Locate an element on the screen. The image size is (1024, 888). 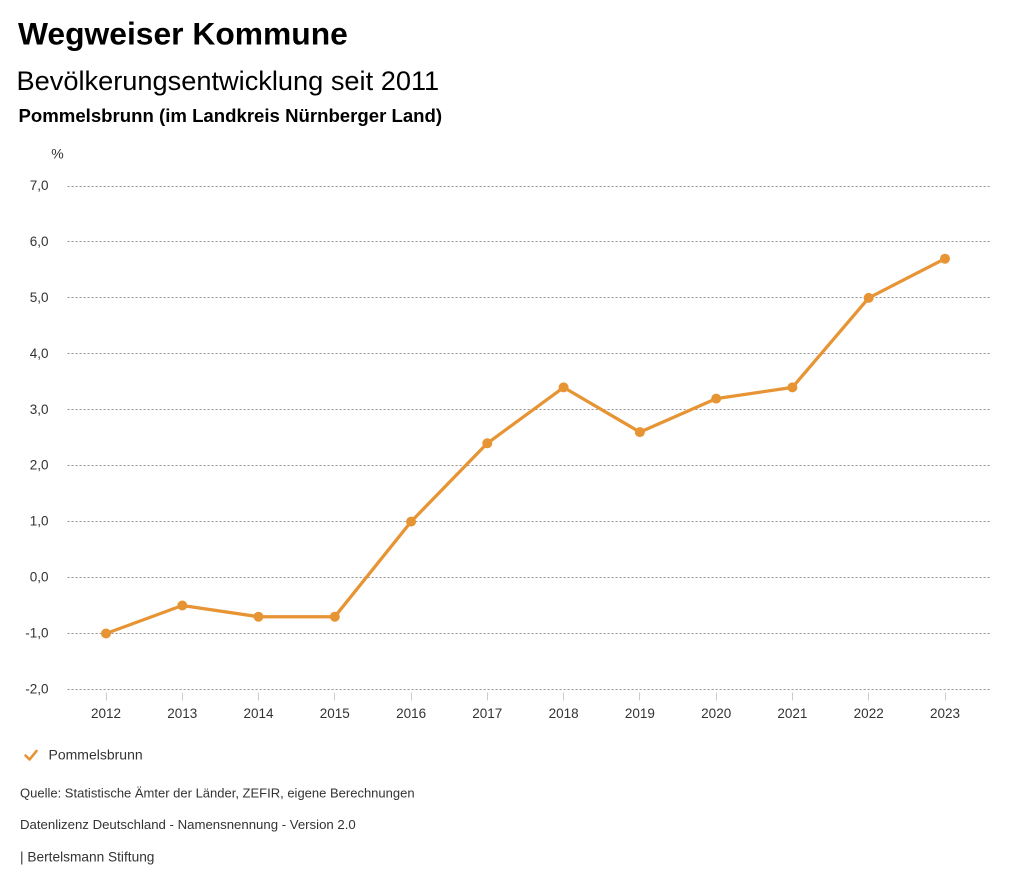
svg-text: 5,0 is located at coordinates (39, 297).